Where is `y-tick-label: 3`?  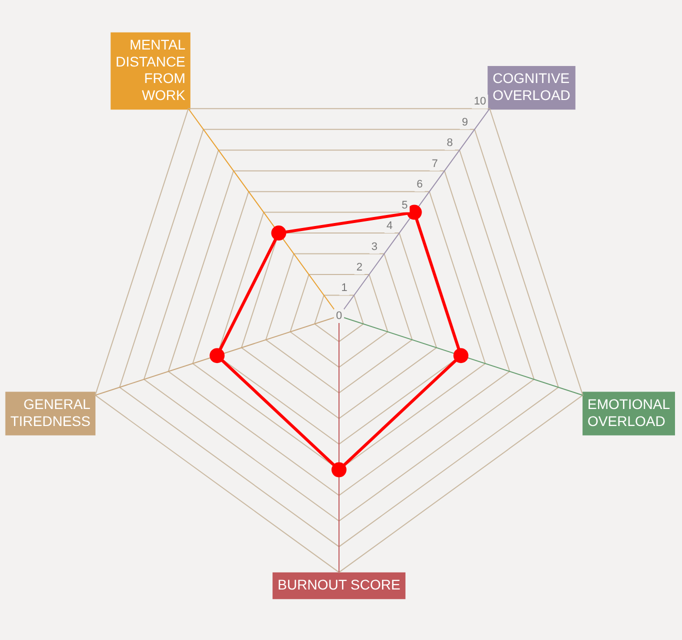 y-tick-label: 3 is located at coordinates (374, 246).